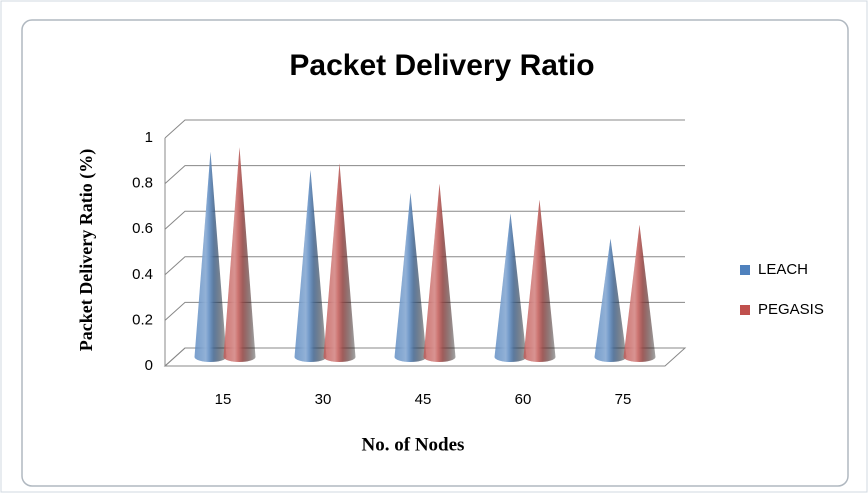 Image resolution: width=868 pixels, height=493 pixels. What do you see at coordinates (142, 228) in the screenshot?
I see `y-tick-label: 0.6` at bounding box center [142, 228].